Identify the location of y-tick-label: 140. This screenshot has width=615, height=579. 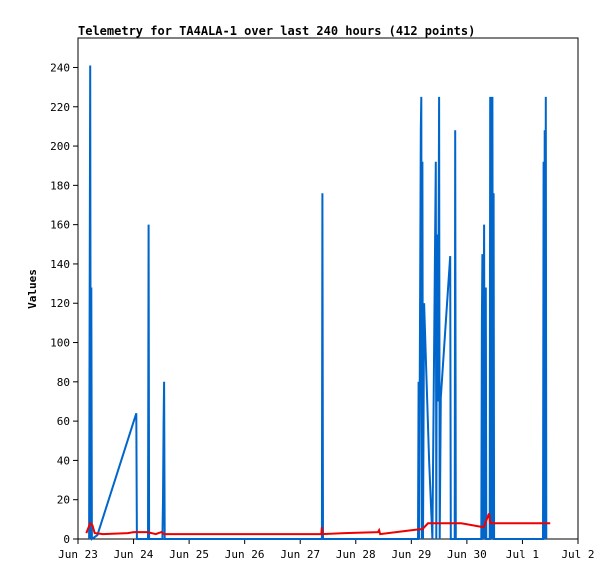
(60, 264).